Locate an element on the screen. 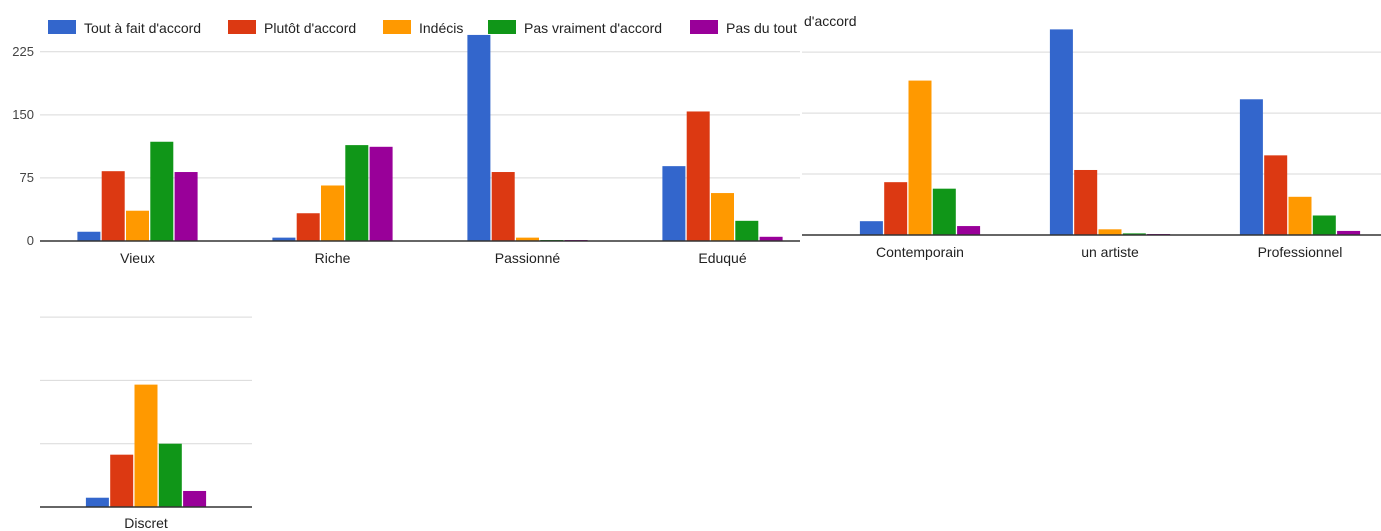  chart-3: Discret is located at coordinates (146, 423).